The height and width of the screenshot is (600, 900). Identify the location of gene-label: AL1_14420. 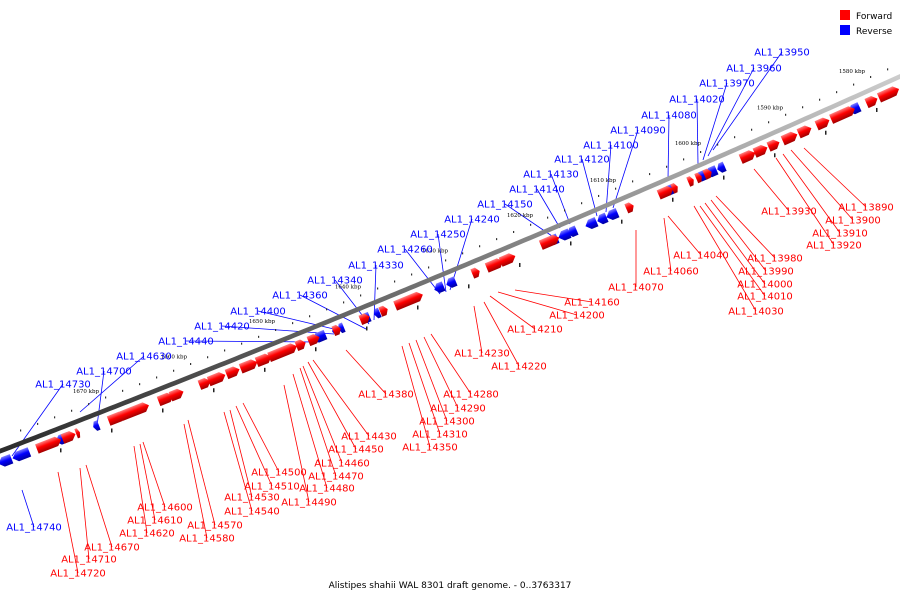
(222, 327).